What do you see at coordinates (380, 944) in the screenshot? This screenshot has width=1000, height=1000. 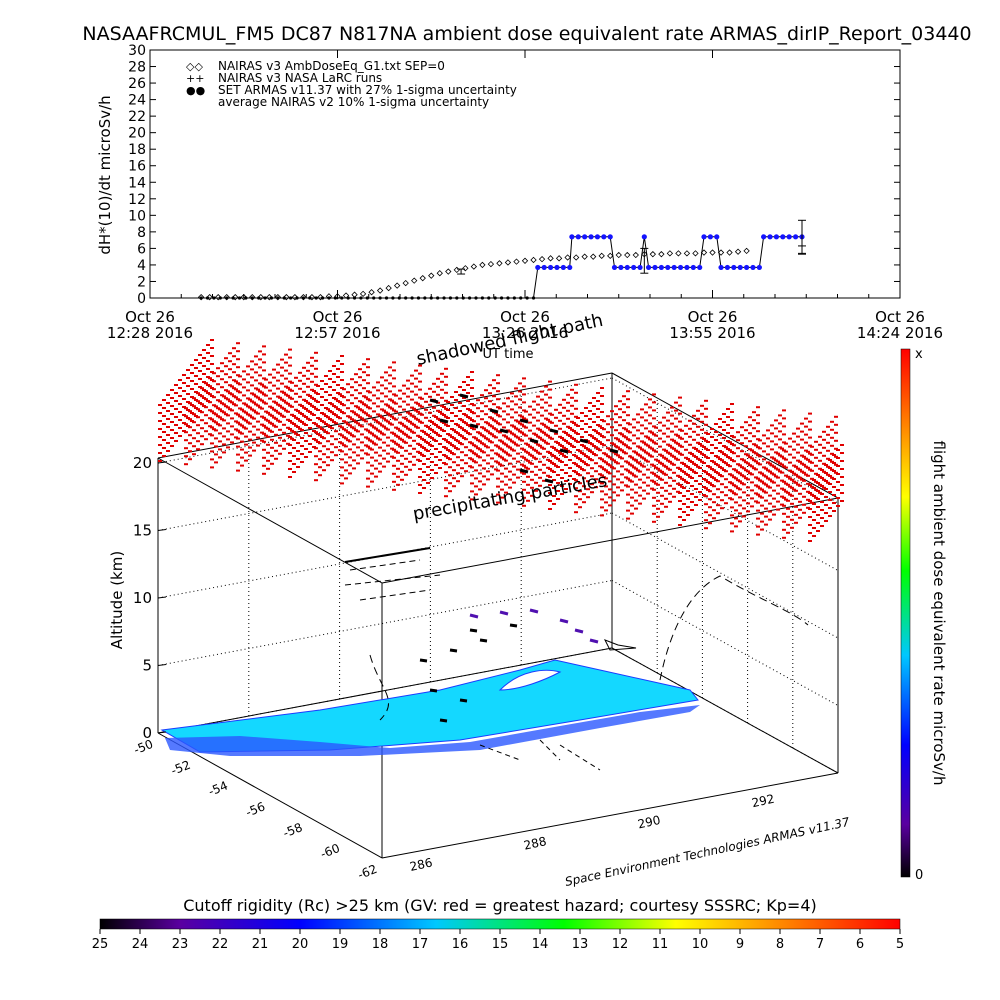 I see `rigidity-tick-label: 18` at bounding box center [380, 944].